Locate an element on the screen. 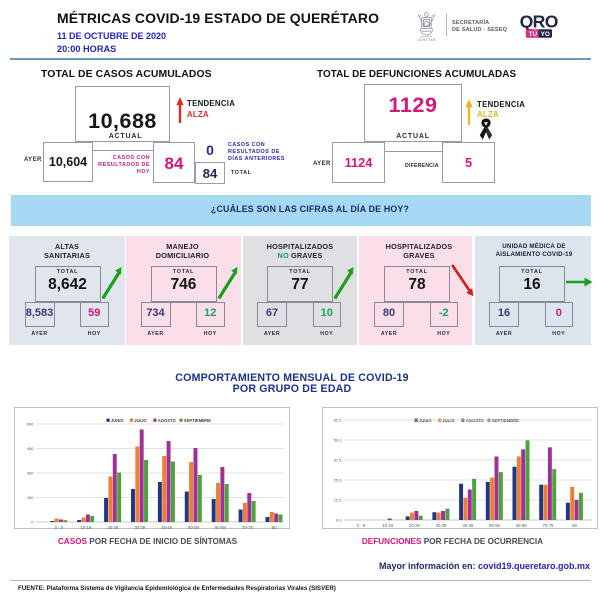  svg-text: 0 is located at coordinates (32, 521).